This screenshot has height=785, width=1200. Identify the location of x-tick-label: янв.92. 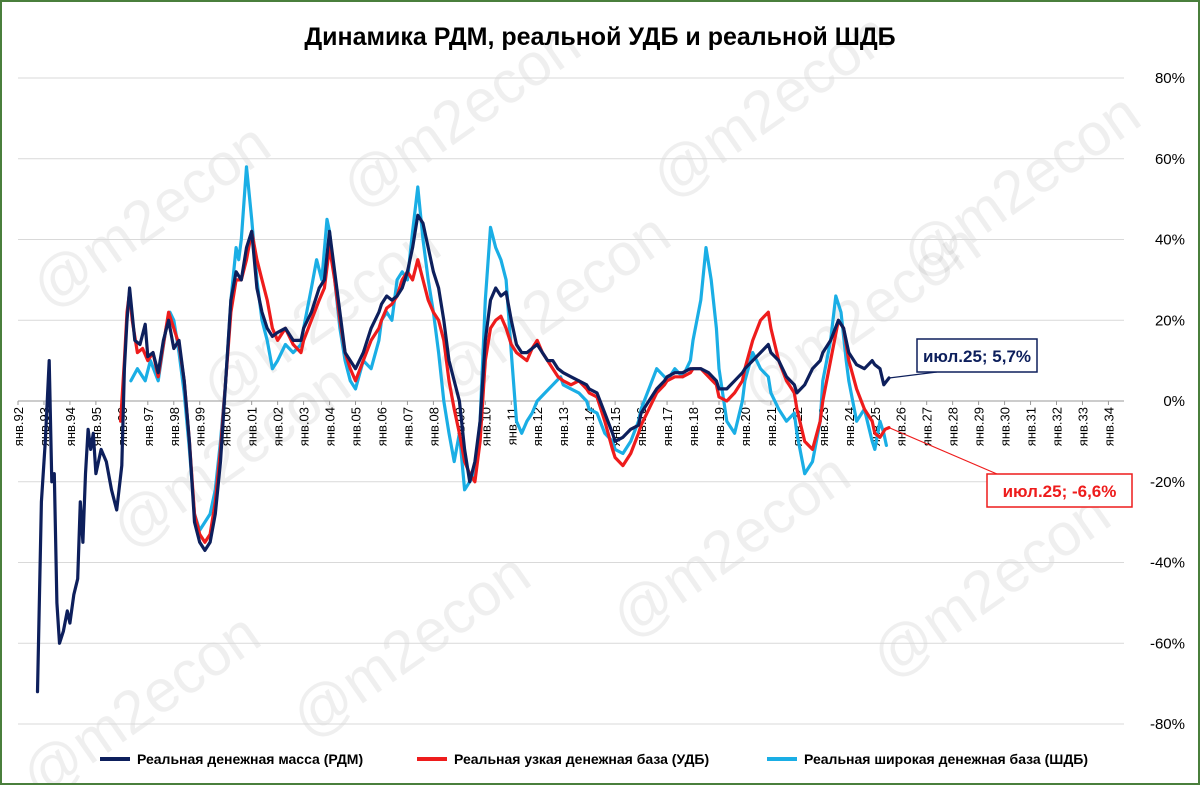
(18, 426).